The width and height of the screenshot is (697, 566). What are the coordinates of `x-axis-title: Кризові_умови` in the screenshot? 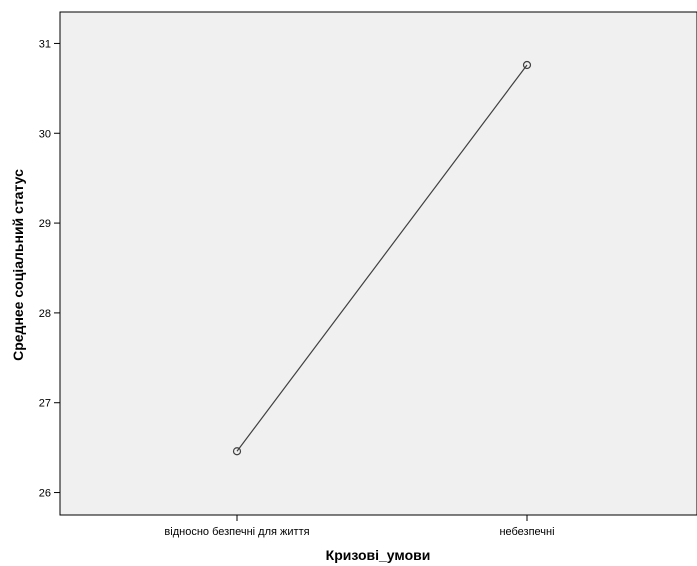 It's located at (378, 555).